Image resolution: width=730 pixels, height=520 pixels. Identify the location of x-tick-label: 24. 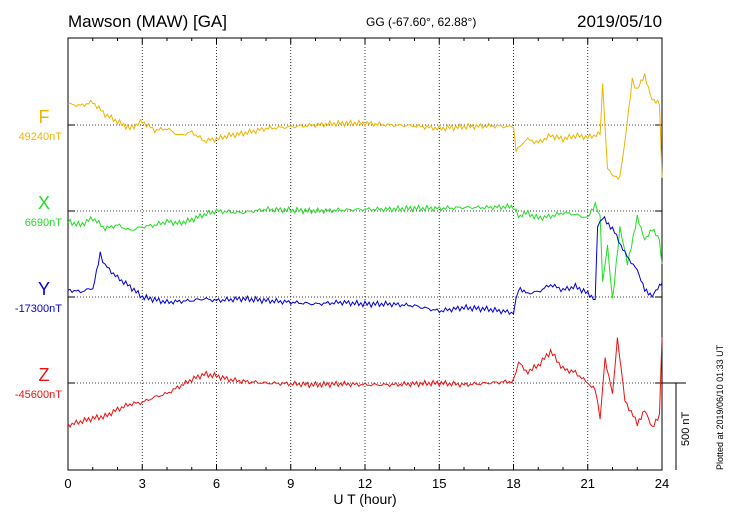
(662, 483).